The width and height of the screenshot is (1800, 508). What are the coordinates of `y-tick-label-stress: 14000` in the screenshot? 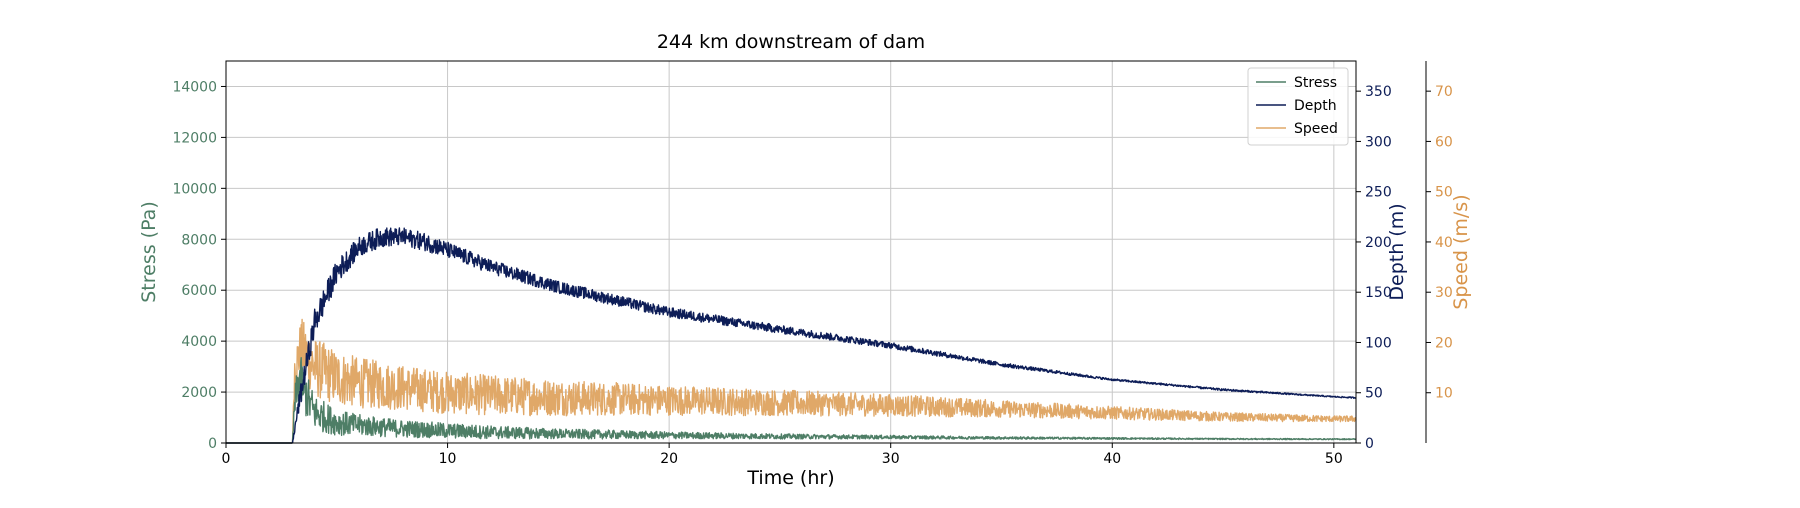 It's located at (194, 87).